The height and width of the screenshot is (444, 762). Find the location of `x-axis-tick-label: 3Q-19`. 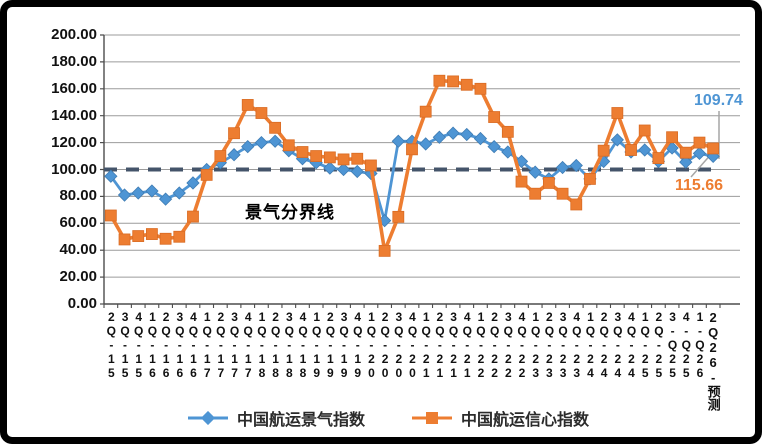

x-axis-tick-label: 3Q-19 is located at coordinates (344, 345).